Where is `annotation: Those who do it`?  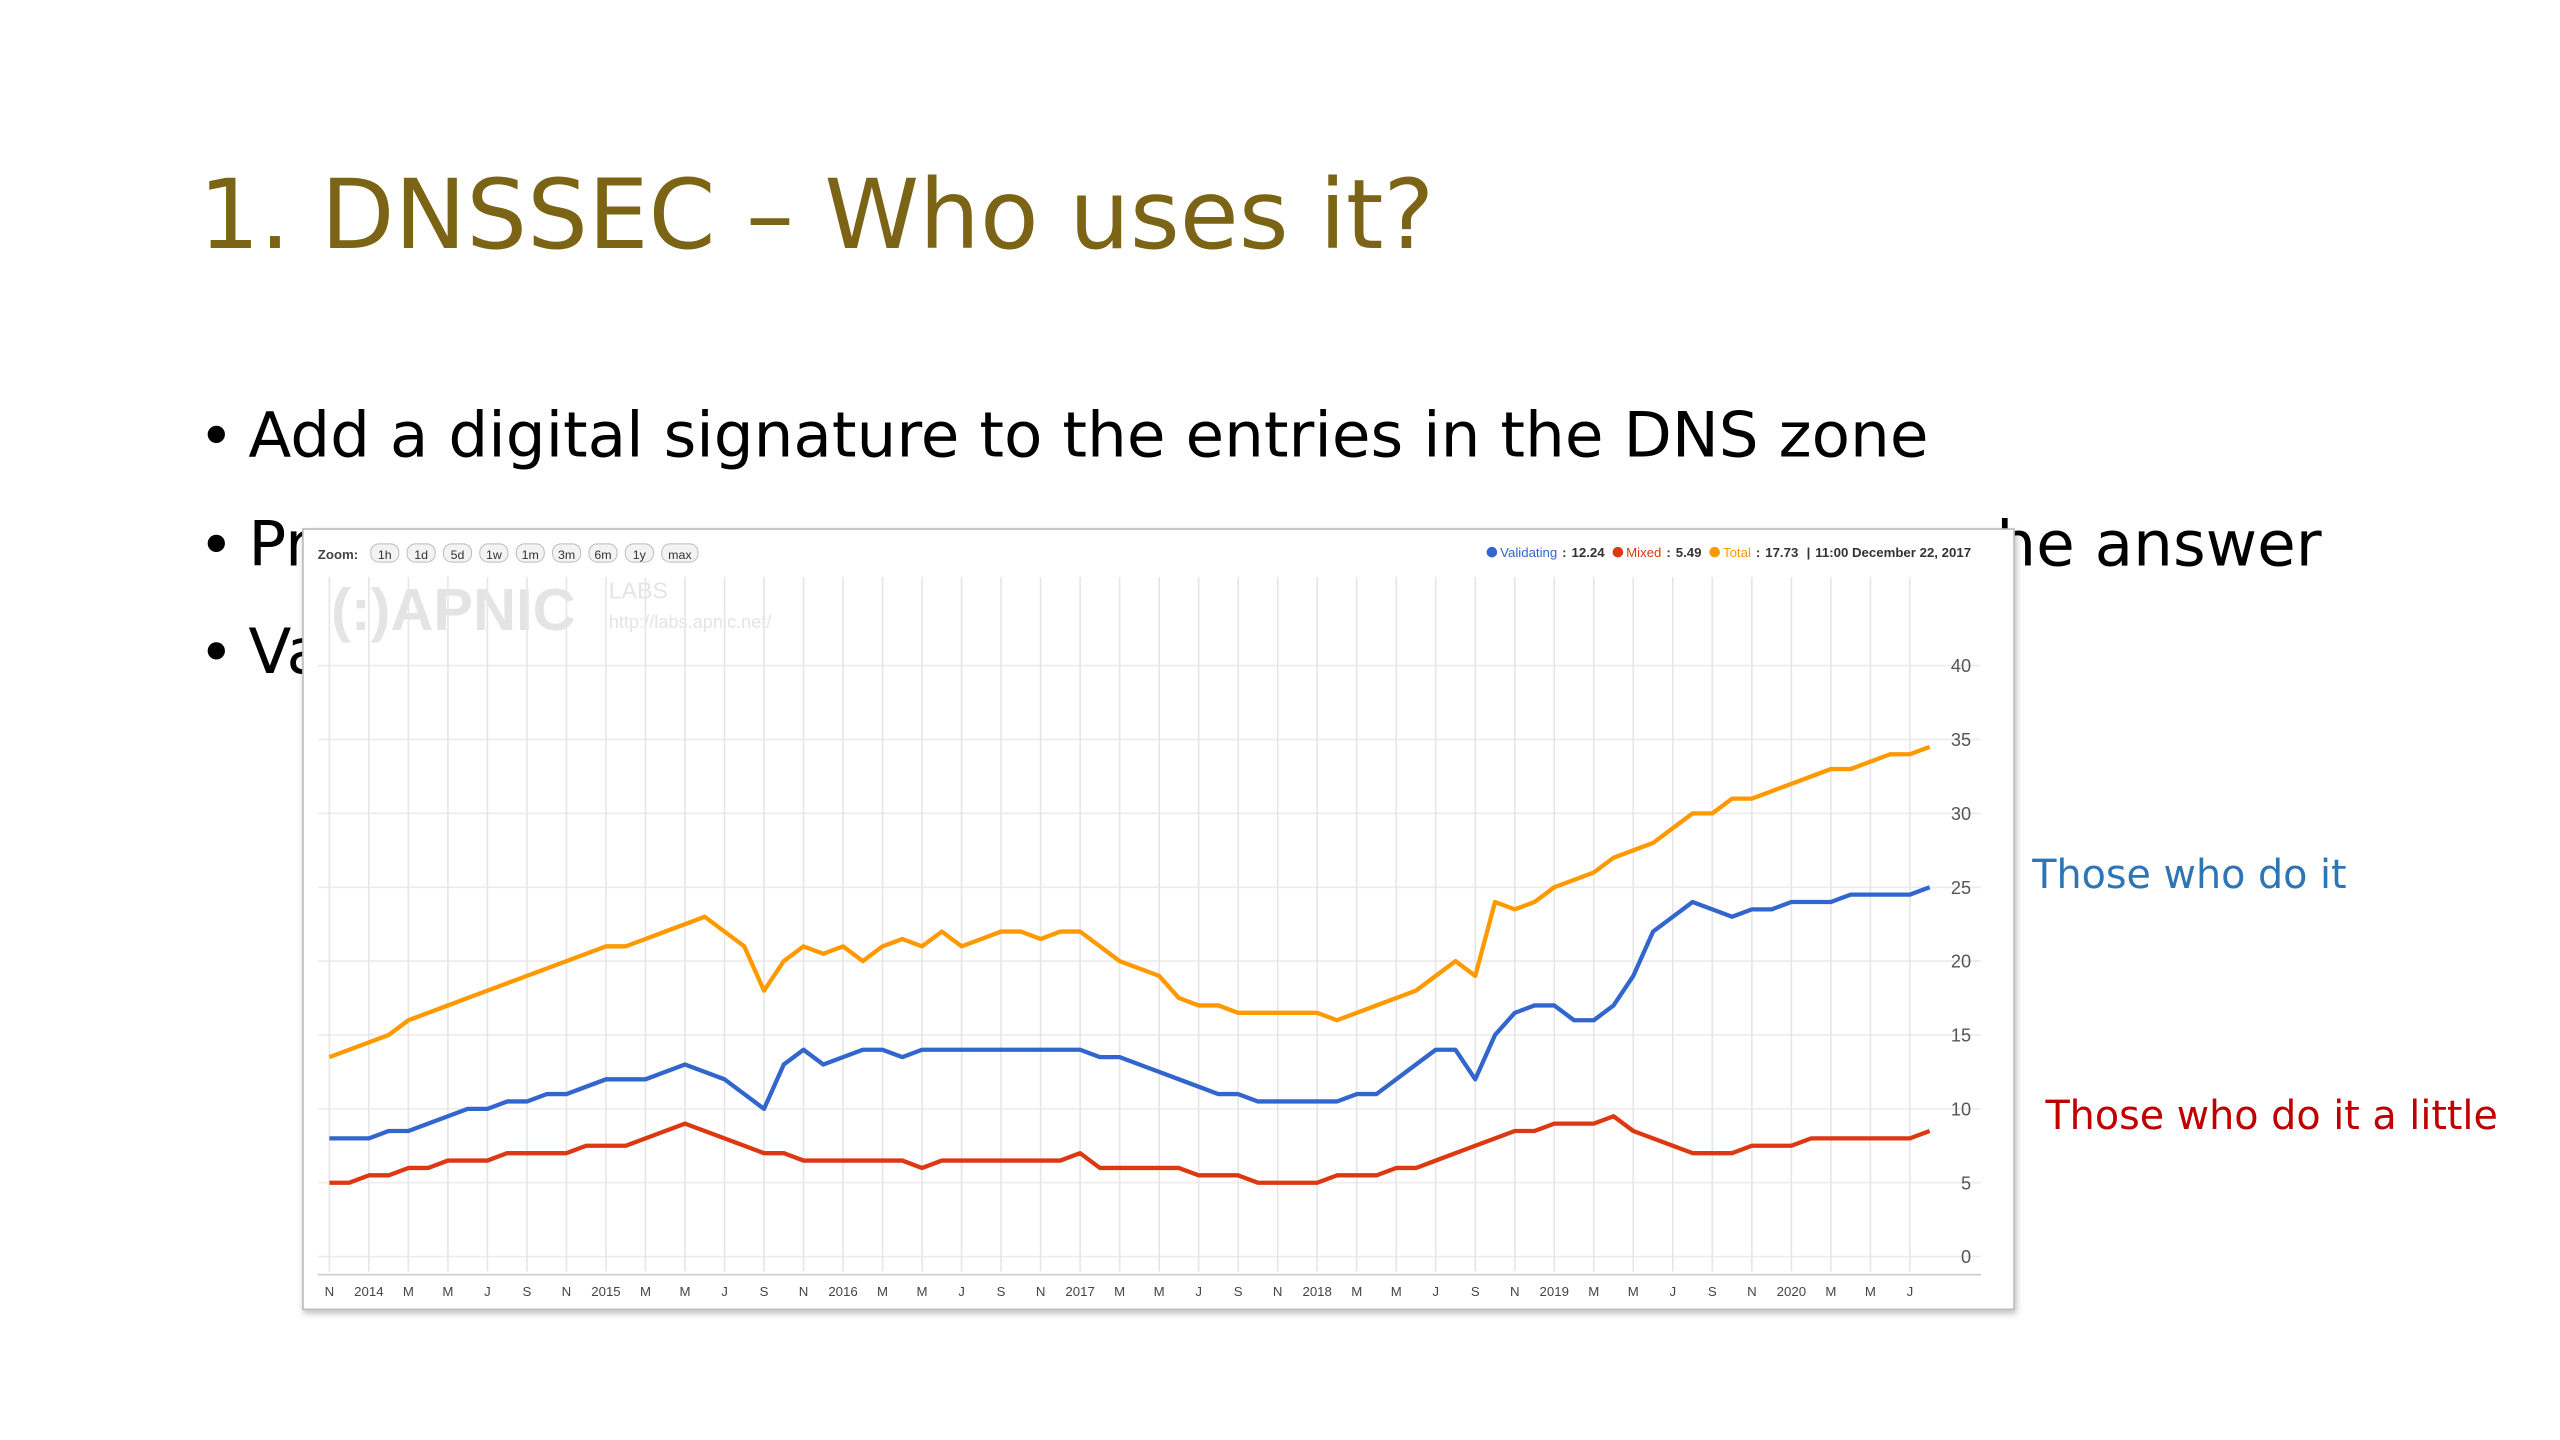 annotation: Those who do it is located at coordinates (2188, 875).